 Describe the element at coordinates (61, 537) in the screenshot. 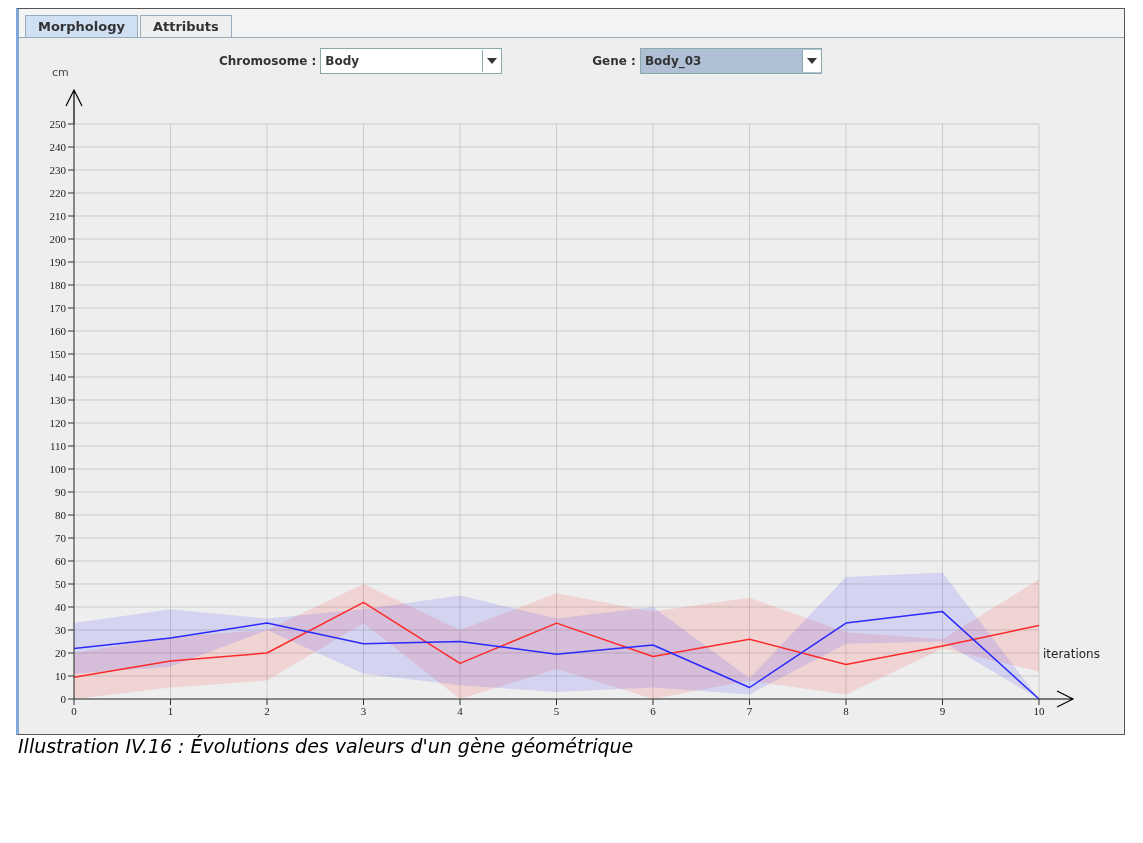

I see `y-tick-label: 70` at that location.